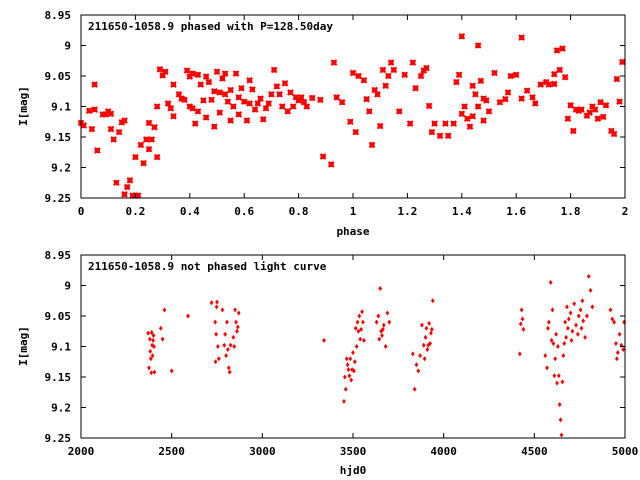 This screenshot has height=480, width=640. I want to click on phased-x-tick-label: 0.8, so click(299, 211).